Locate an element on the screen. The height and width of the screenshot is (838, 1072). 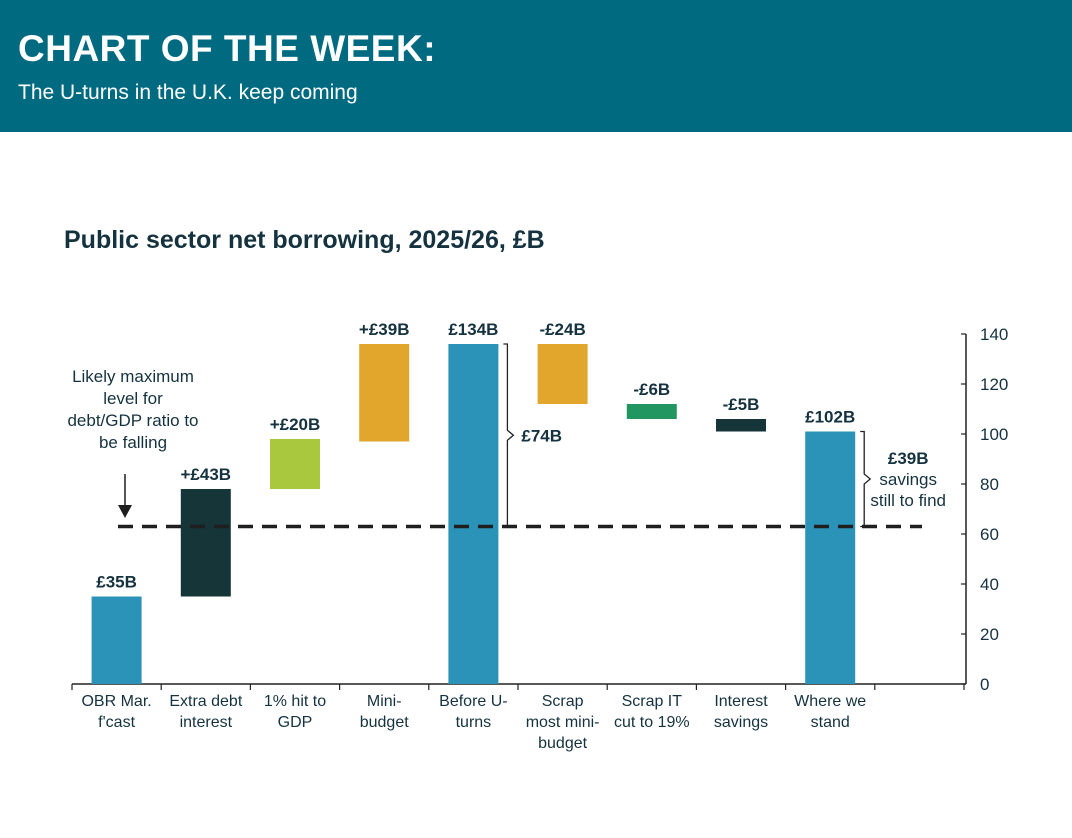
category-label: GDP is located at coordinates (295, 722).